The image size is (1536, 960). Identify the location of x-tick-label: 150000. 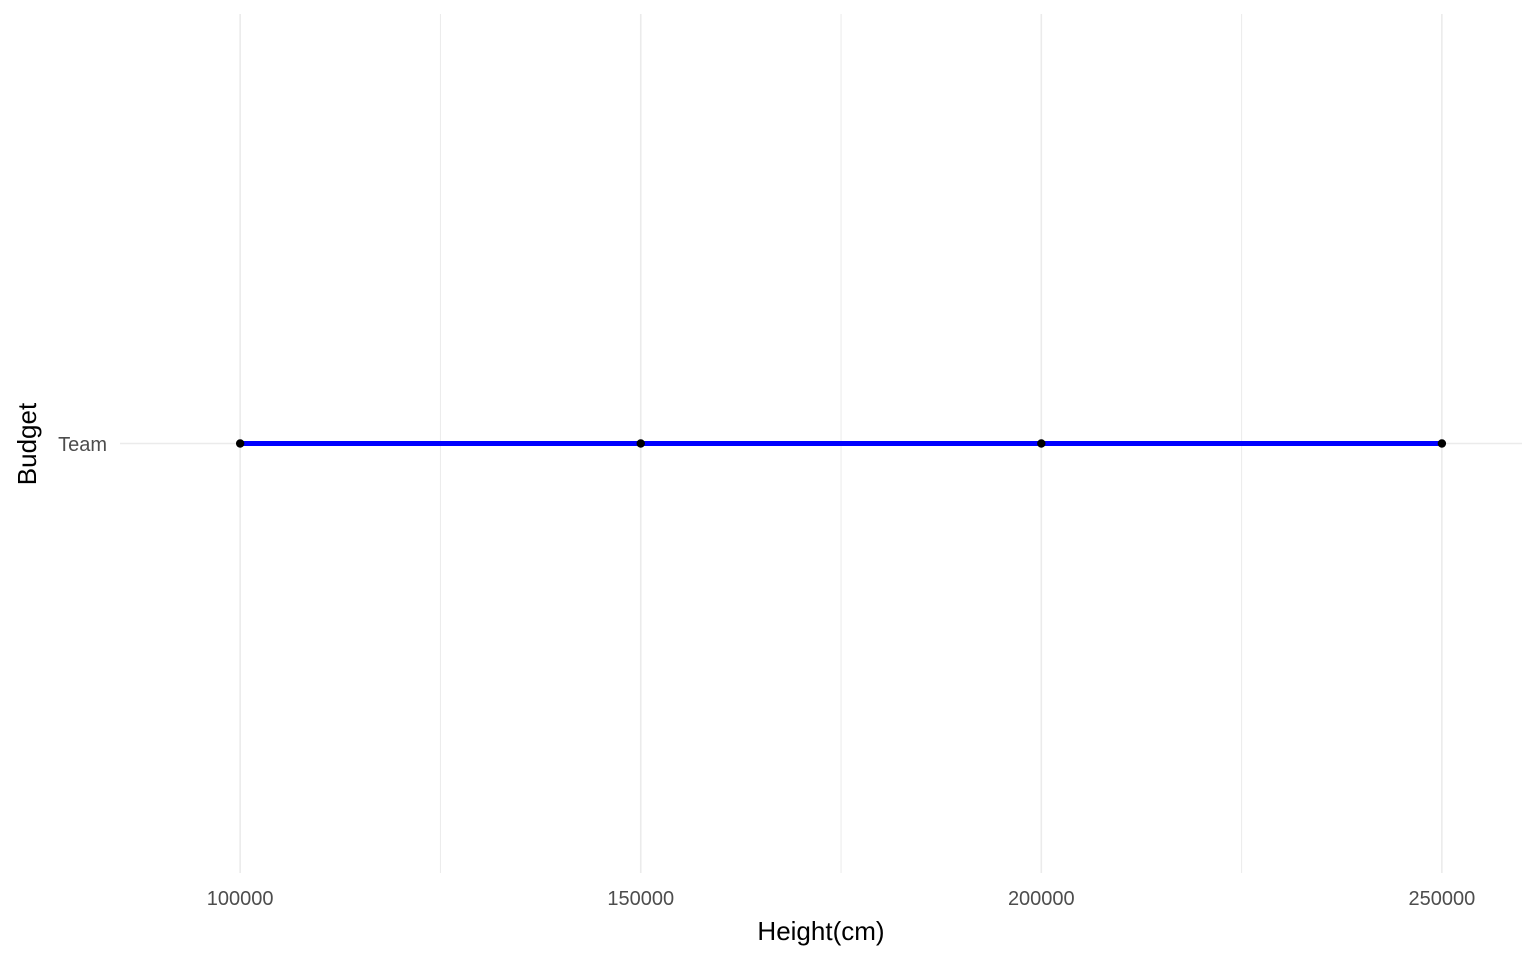
(640, 899).